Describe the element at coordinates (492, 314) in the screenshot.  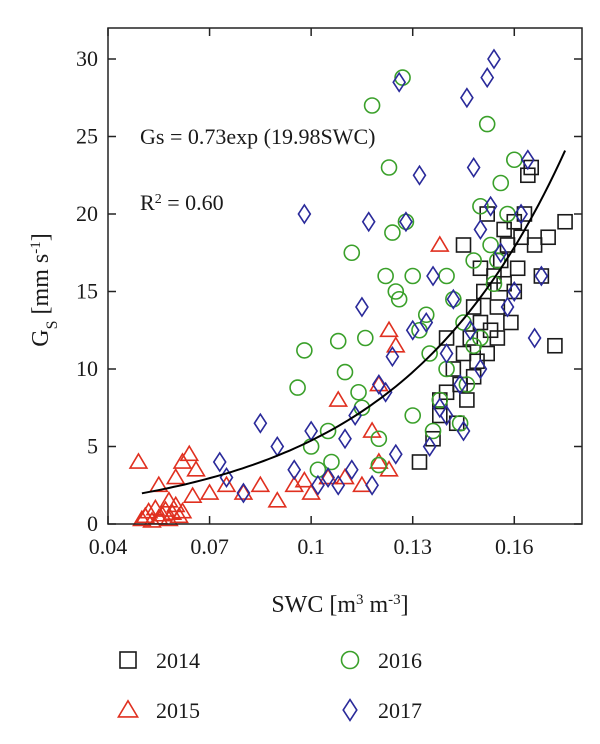
I see `series-2014` at that location.